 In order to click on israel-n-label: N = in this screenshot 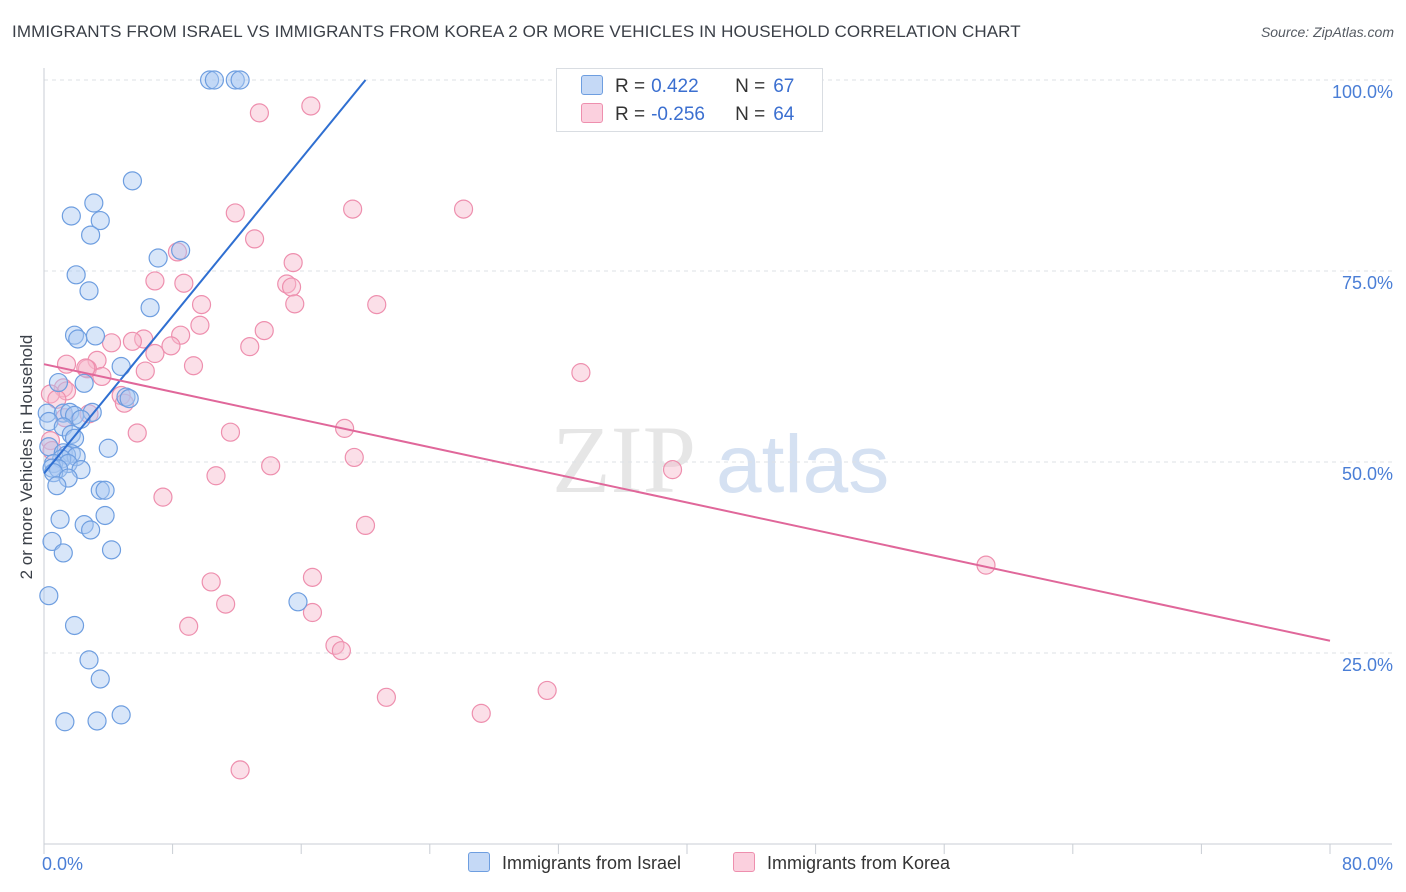, I will do `click(750, 86)`.